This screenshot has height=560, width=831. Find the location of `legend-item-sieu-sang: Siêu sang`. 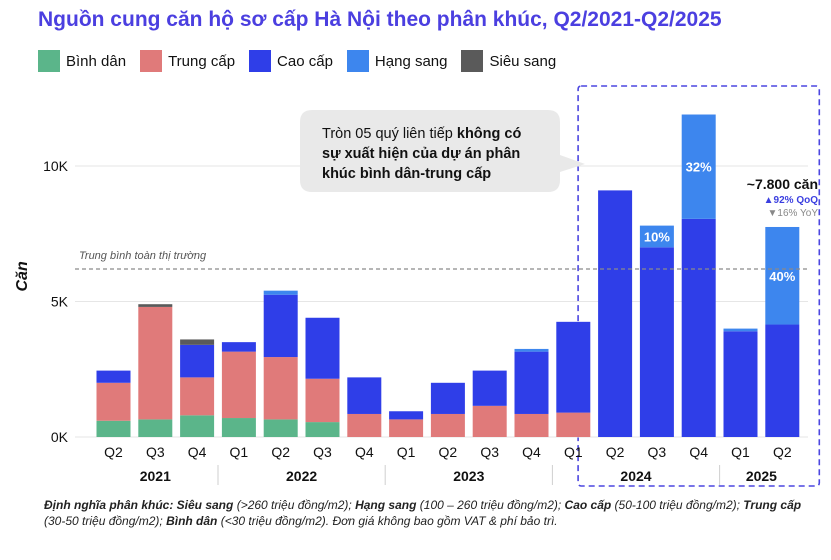

legend-item-sieu-sang: Siêu sang is located at coordinates (508, 61).